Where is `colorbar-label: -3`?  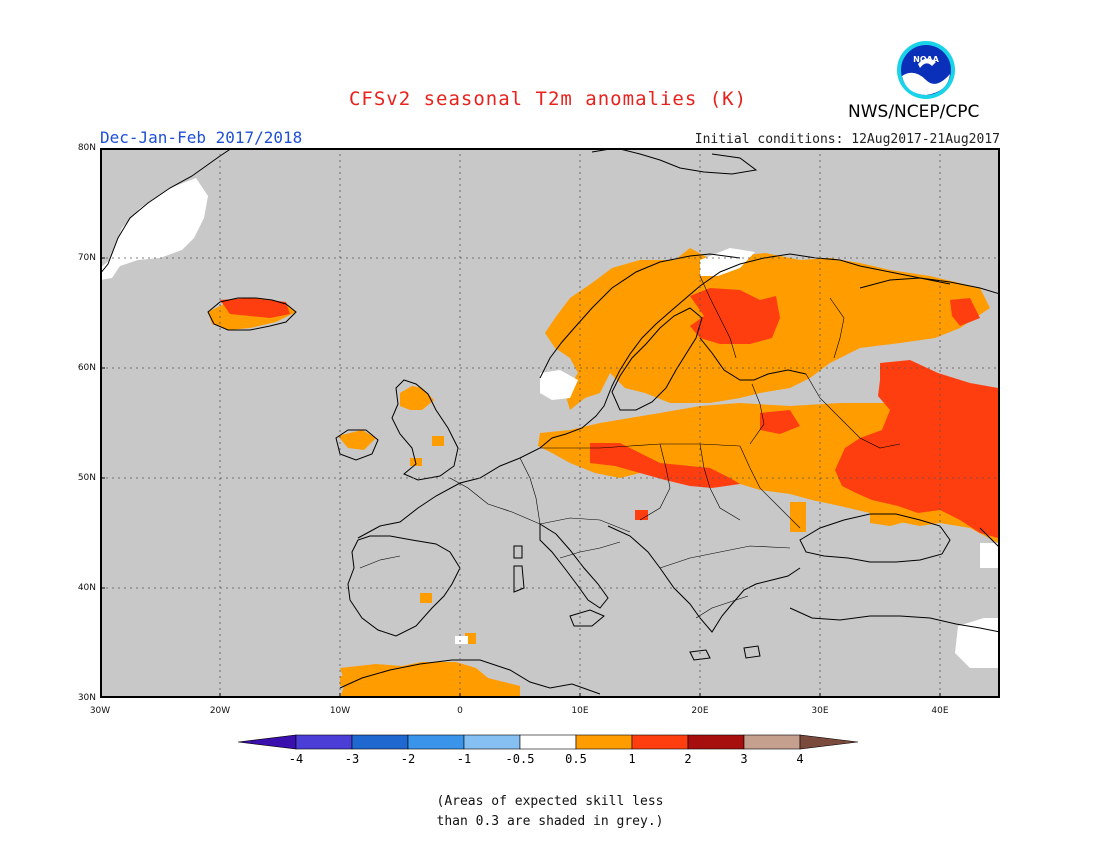 colorbar-label: -3 is located at coordinates (352, 759).